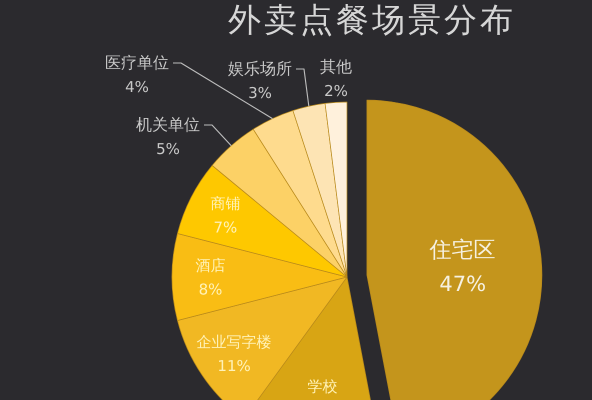 The height and width of the screenshot is (400, 592). What do you see at coordinates (225, 227) in the screenshot?
I see `data-label: 7%` at bounding box center [225, 227].